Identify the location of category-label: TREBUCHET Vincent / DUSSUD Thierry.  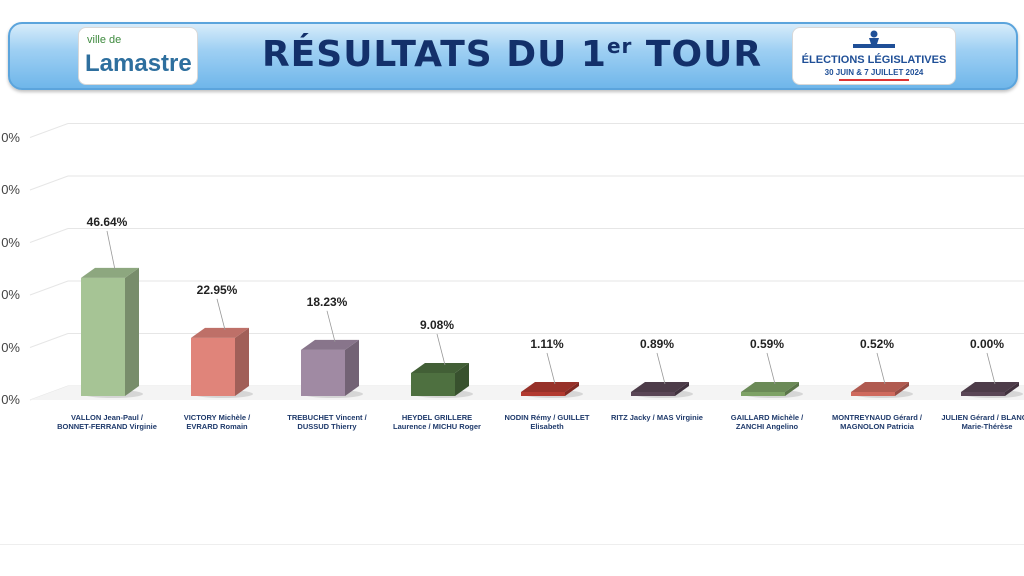
(327, 422).